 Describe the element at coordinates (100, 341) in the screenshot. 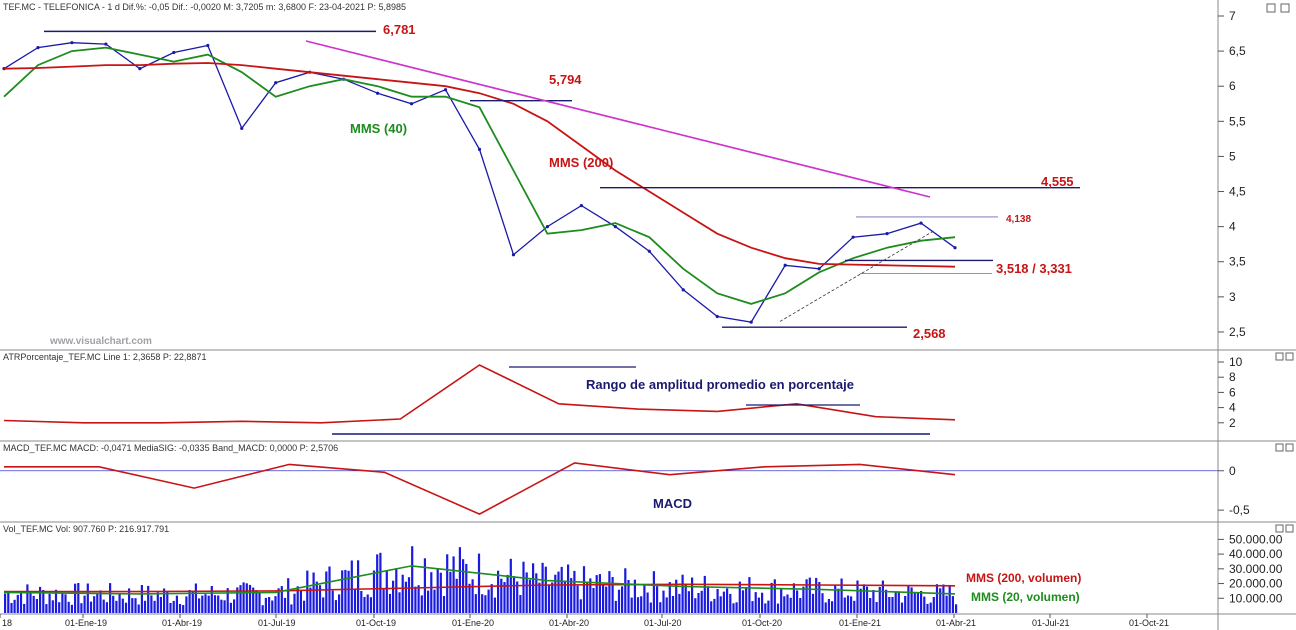

I see `watermark: www.visualchart.com` at that location.